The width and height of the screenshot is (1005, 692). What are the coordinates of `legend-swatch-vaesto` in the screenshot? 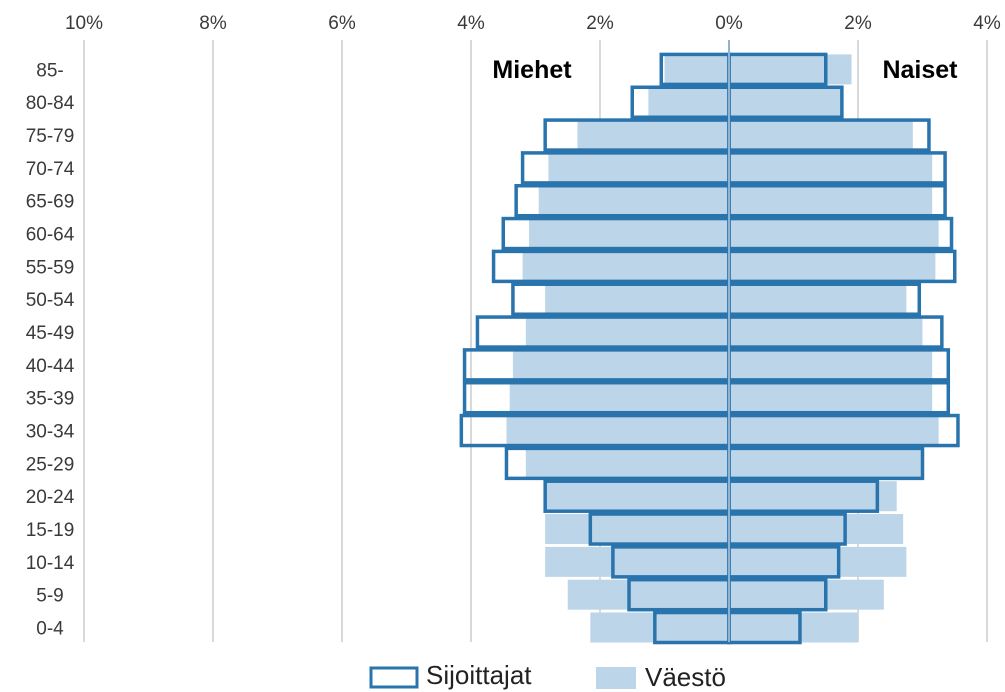 It's located at (616, 678).